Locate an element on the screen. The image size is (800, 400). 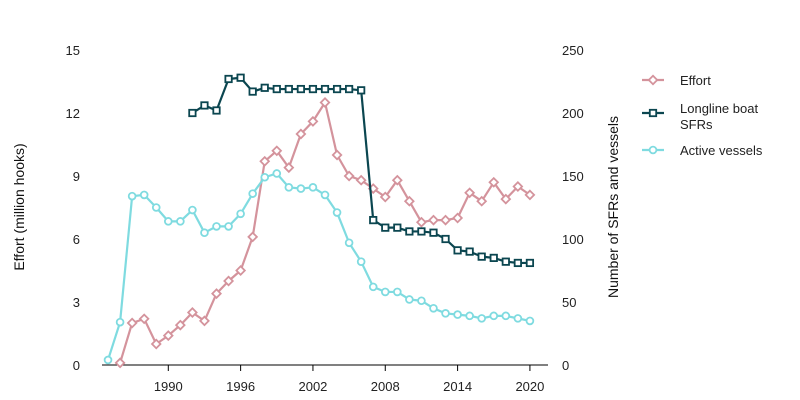
y-right-tick-label: 100 is located at coordinates (573, 239).